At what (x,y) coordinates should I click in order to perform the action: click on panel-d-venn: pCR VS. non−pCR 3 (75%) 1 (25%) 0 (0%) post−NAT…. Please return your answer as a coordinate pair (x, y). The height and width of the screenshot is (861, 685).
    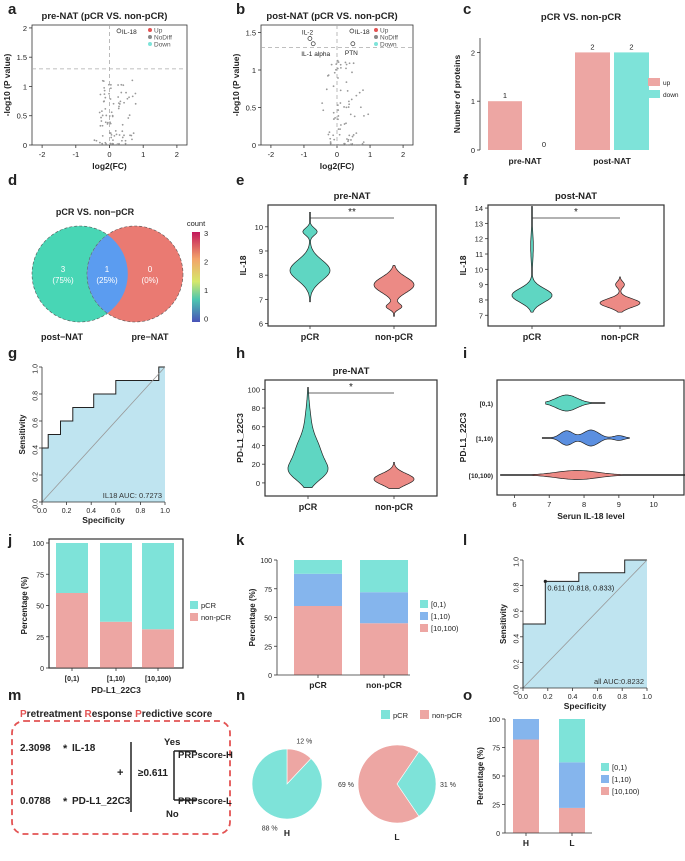
    Looking at the image, I should click on (119, 274).